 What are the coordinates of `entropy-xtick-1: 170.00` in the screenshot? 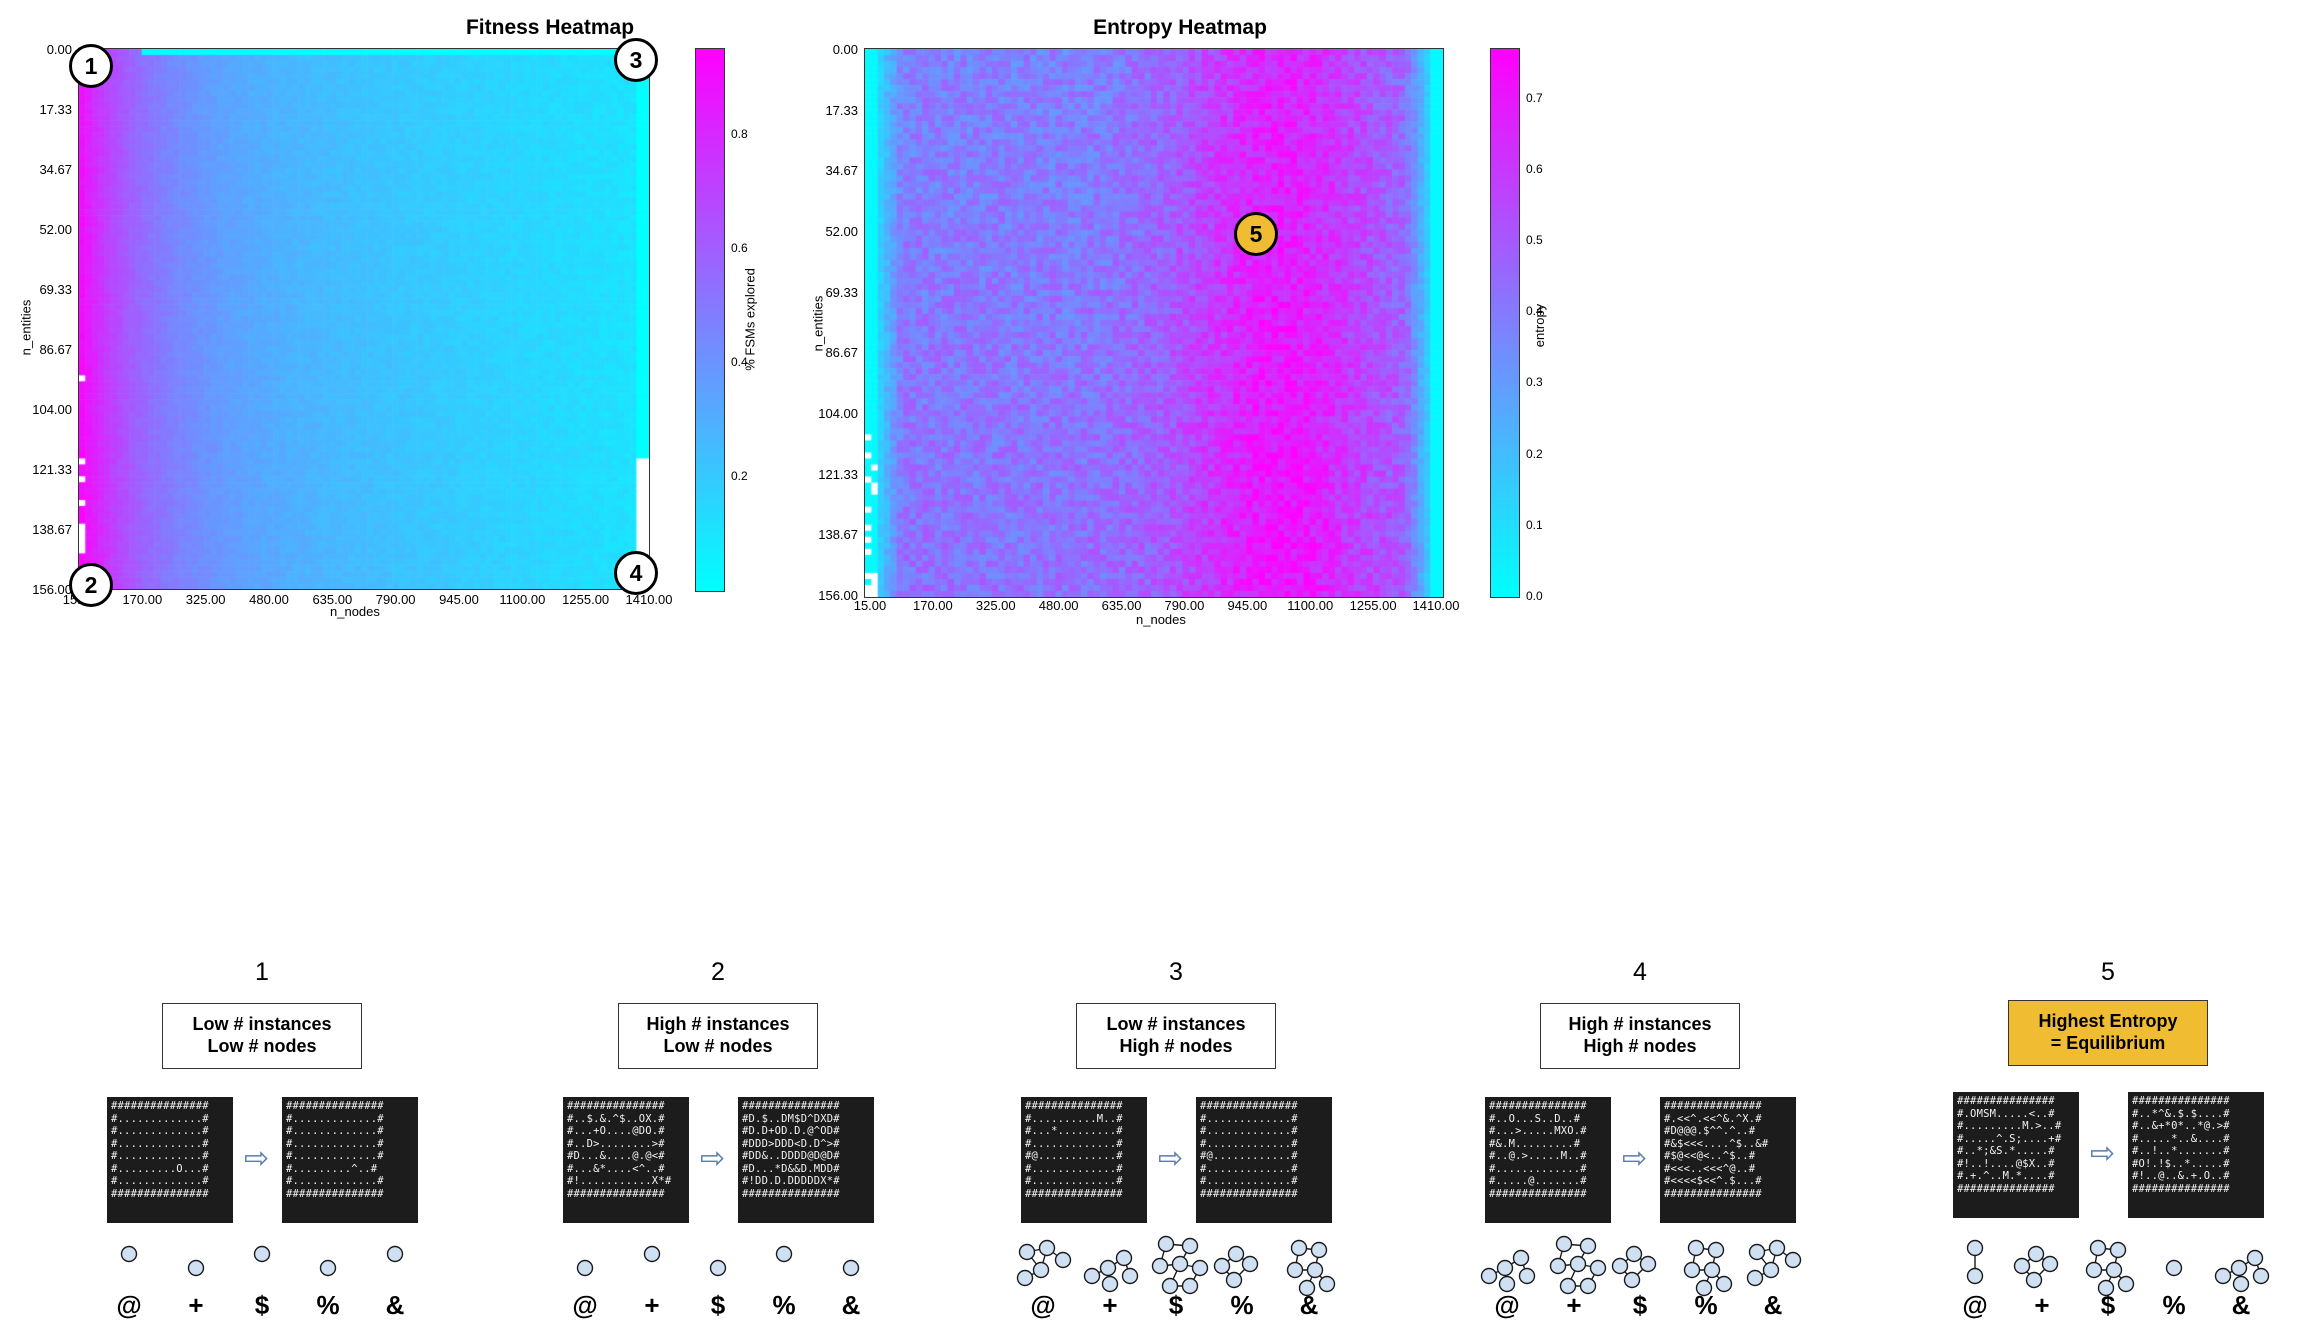 It's located at (932, 605).